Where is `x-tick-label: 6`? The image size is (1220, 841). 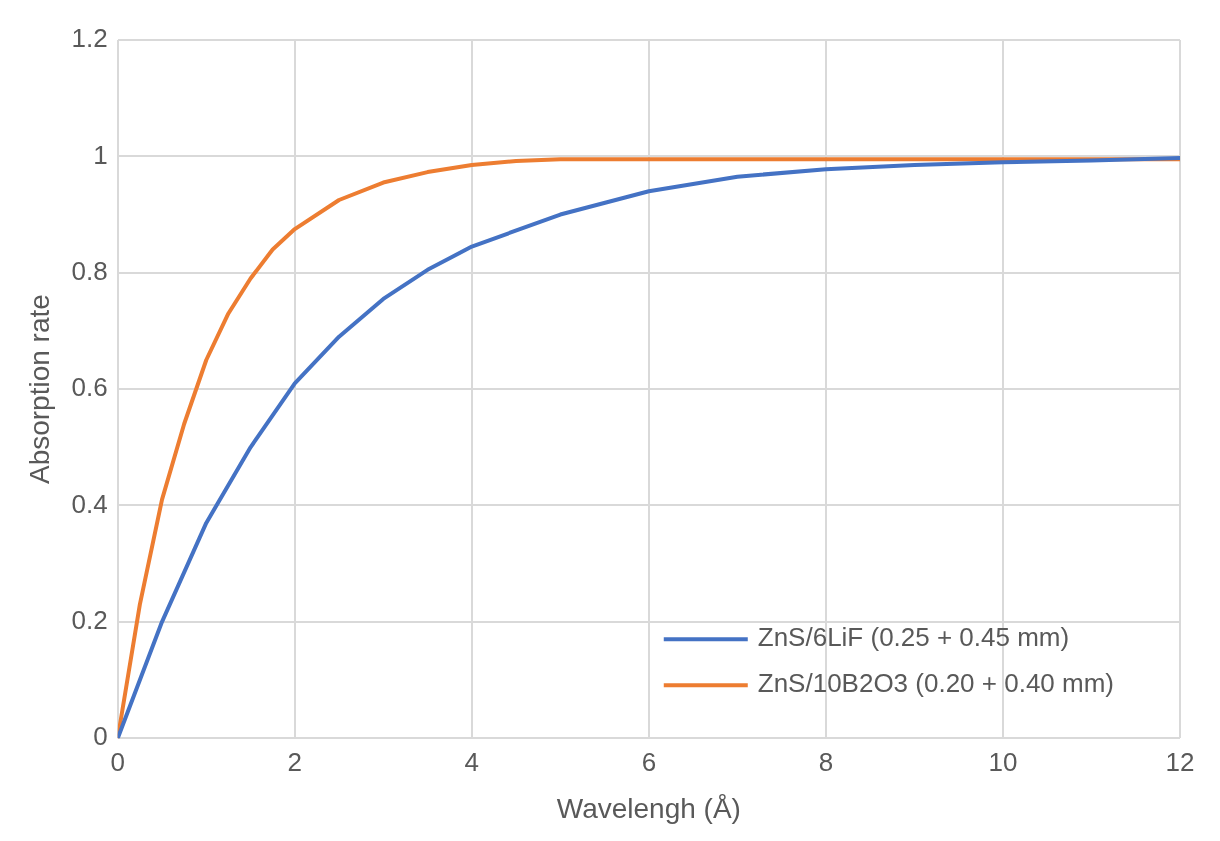 x-tick-label: 6 is located at coordinates (649, 761).